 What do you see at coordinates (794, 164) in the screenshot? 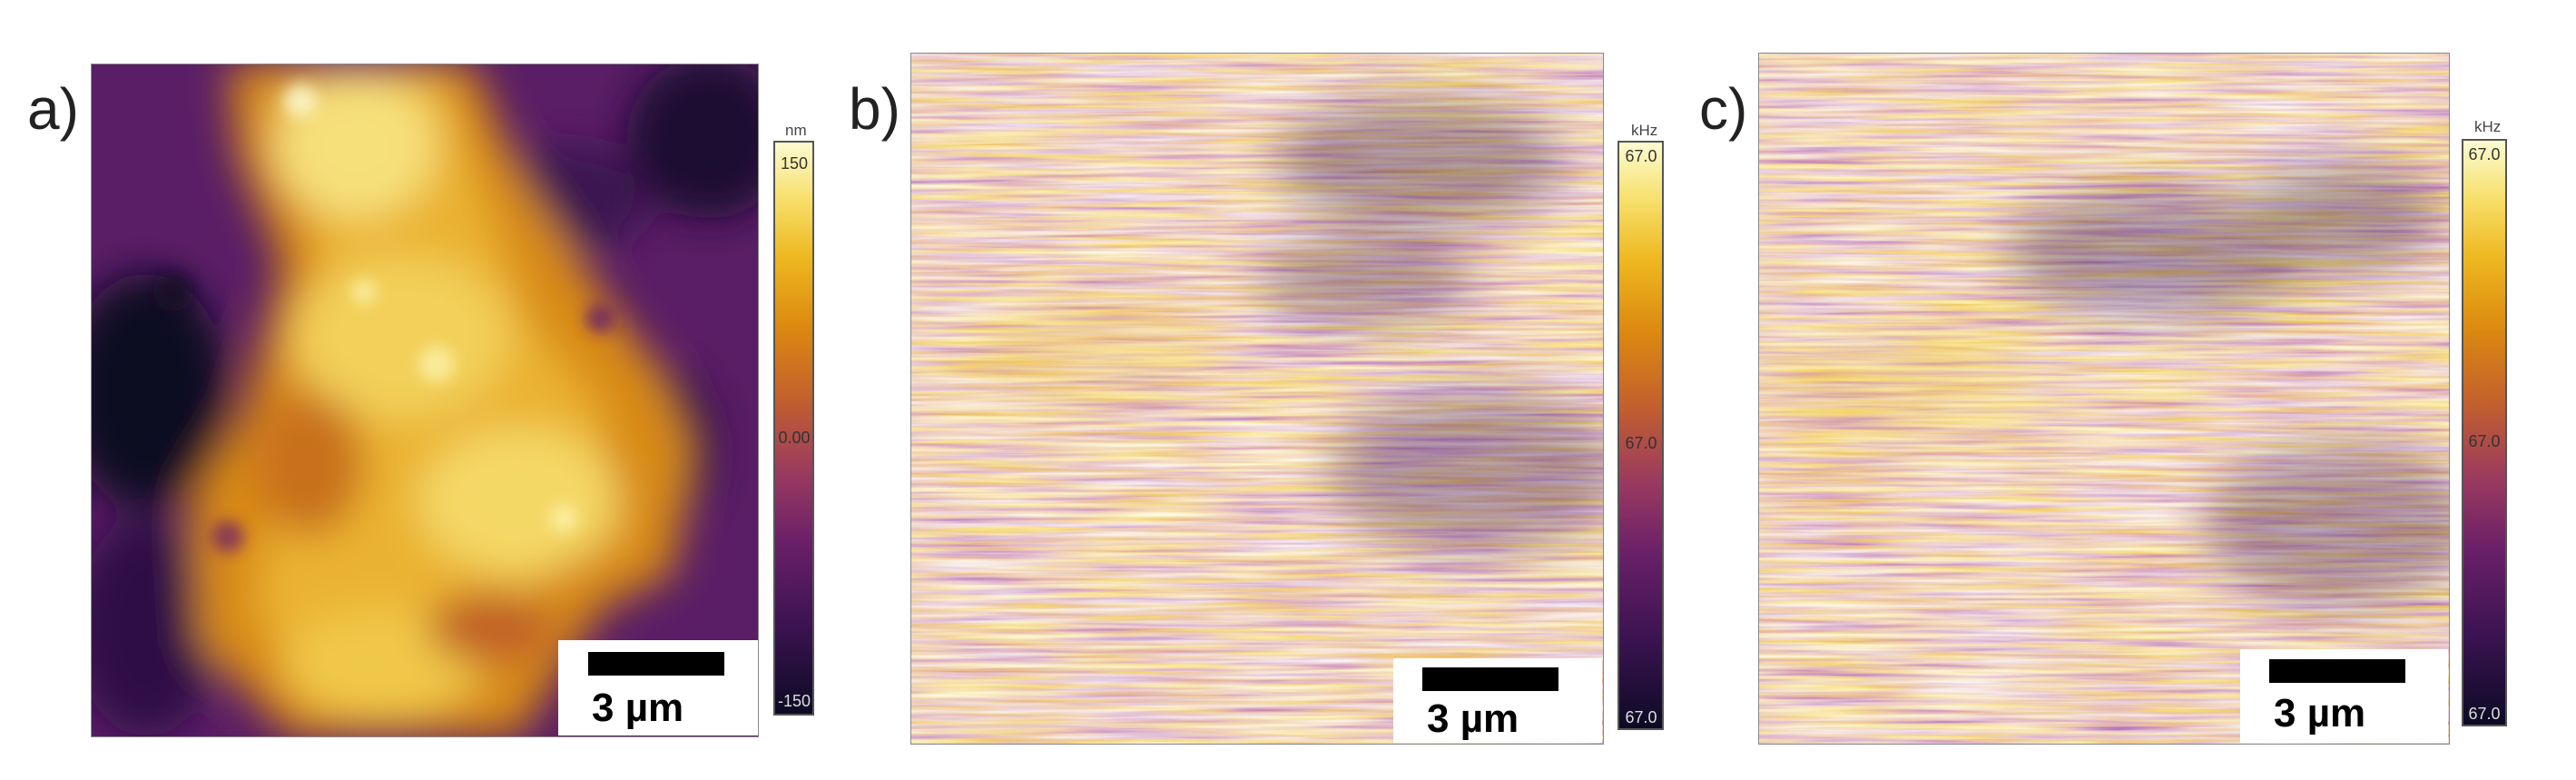
I see `colorbar-tick-top-a: 150` at bounding box center [794, 164].